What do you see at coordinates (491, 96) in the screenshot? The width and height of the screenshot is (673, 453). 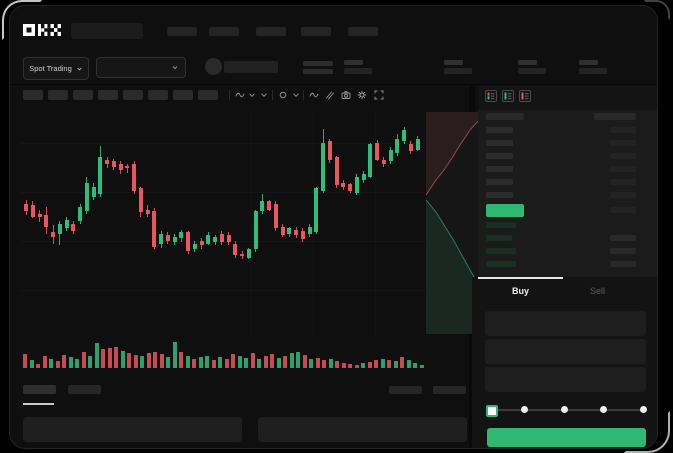 I see `book-combined-toggle` at bounding box center [491, 96].